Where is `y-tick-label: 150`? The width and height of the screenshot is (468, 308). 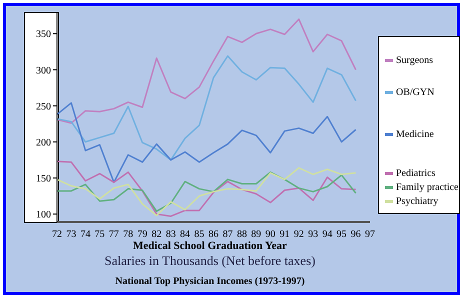
y-tick-label: 150 is located at coordinates (43, 179).